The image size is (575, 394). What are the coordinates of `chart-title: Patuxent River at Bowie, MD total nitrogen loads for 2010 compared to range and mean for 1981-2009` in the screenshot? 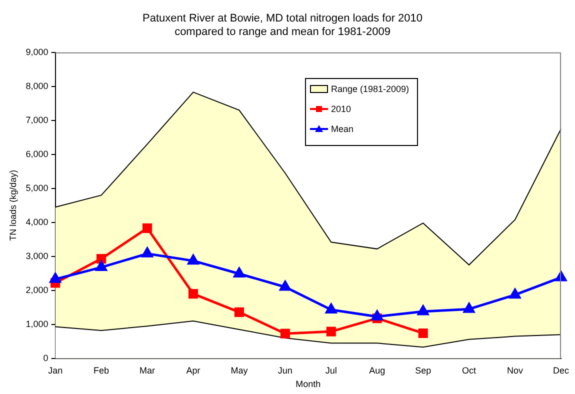 It's located at (282, 25).